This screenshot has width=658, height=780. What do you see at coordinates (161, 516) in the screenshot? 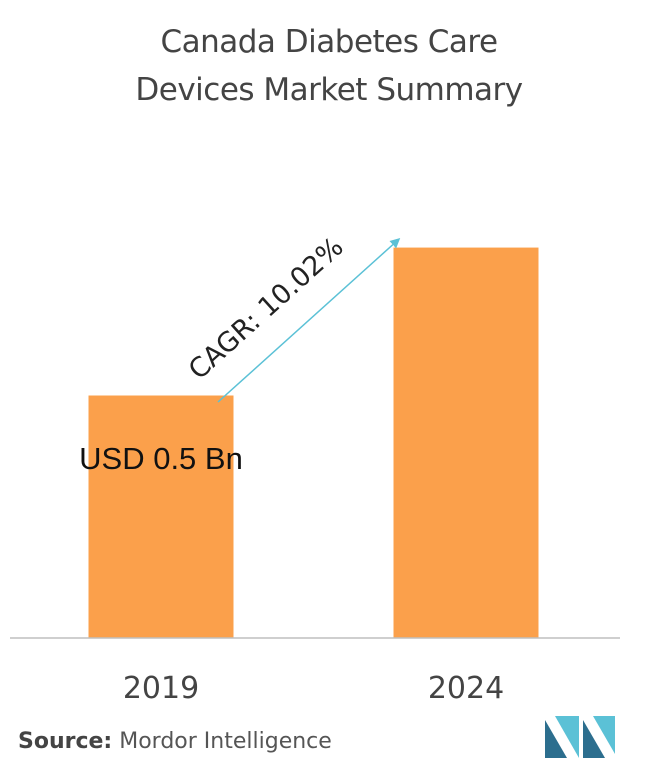
I see `bar-2019` at bounding box center [161, 516].